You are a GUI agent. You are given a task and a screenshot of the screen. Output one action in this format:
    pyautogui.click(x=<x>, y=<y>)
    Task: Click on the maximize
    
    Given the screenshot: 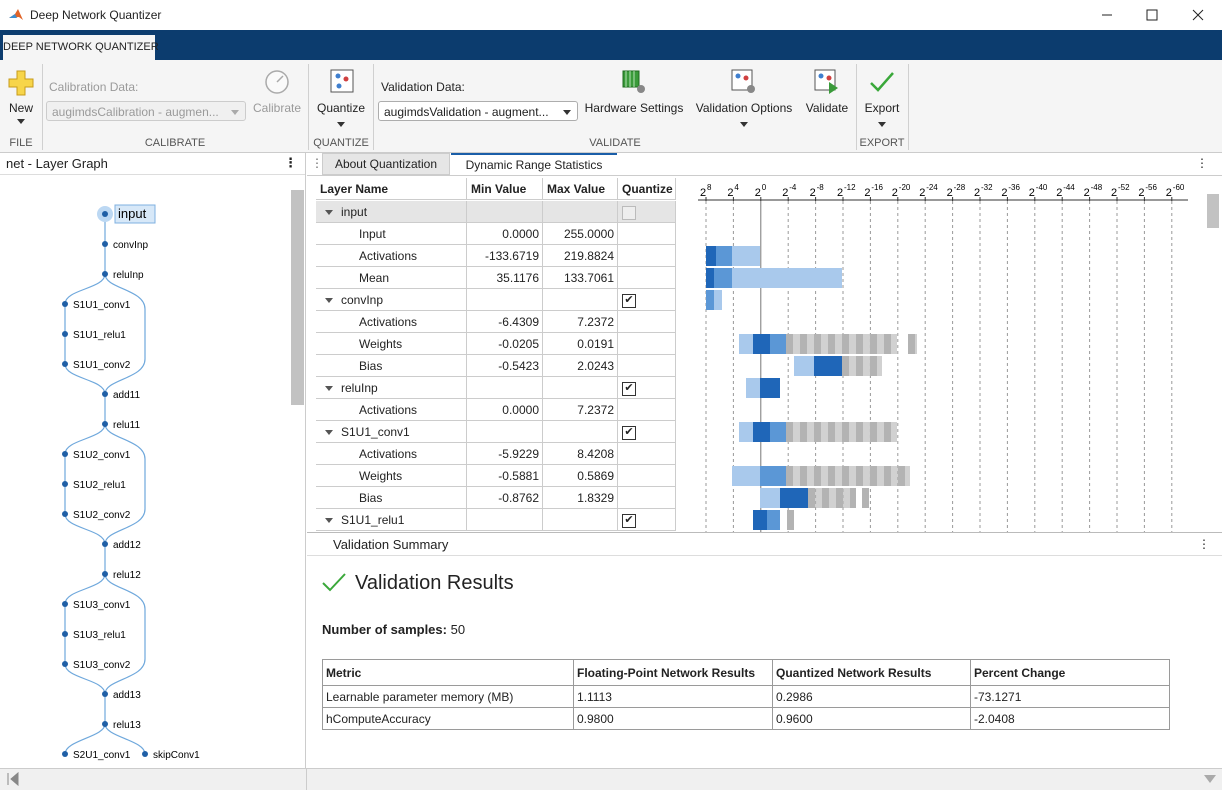 What is the action you would take?
    pyautogui.click(x=1152, y=15)
    